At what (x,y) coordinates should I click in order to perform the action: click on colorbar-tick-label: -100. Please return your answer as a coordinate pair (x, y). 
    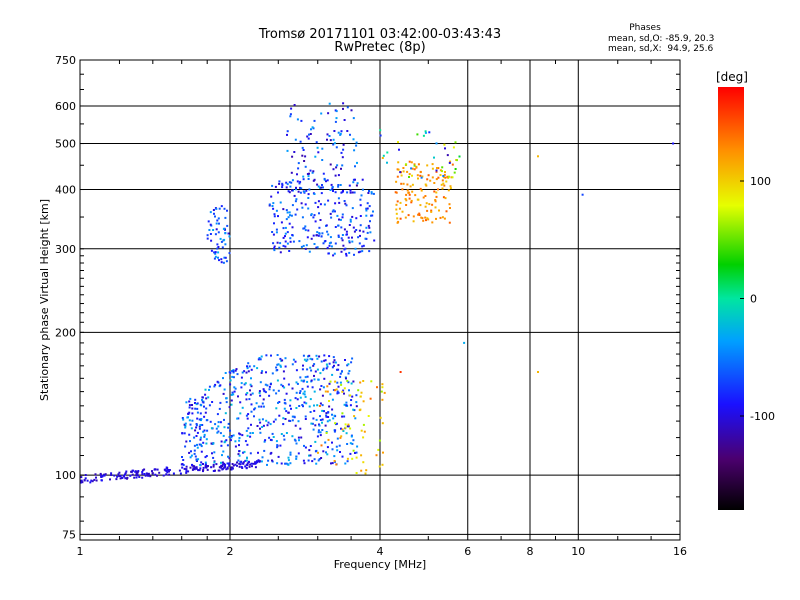
    Looking at the image, I should click on (762, 416).